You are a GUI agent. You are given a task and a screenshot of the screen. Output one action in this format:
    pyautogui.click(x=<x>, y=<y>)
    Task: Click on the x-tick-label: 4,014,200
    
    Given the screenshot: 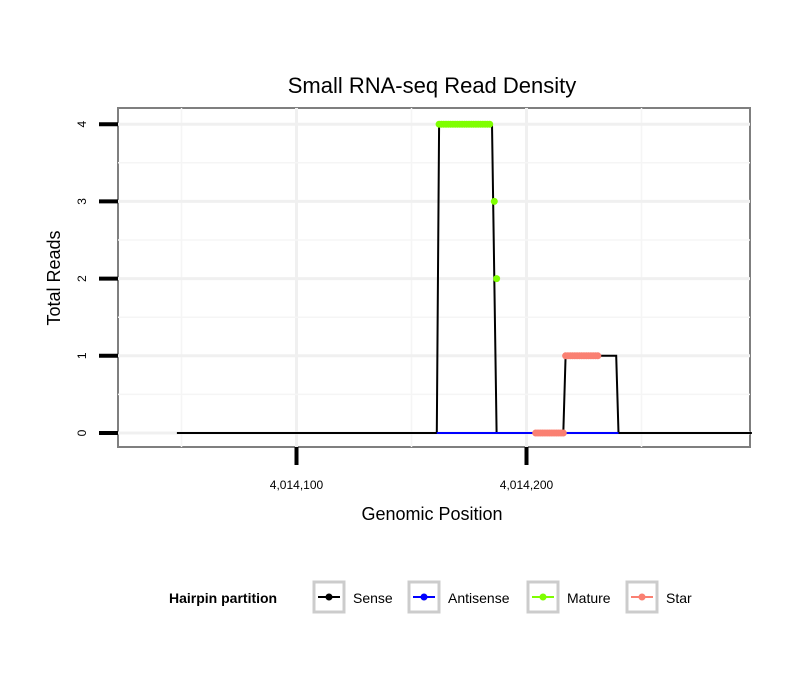 What is the action you would take?
    pyautogui.click(x=527, y=485)
    